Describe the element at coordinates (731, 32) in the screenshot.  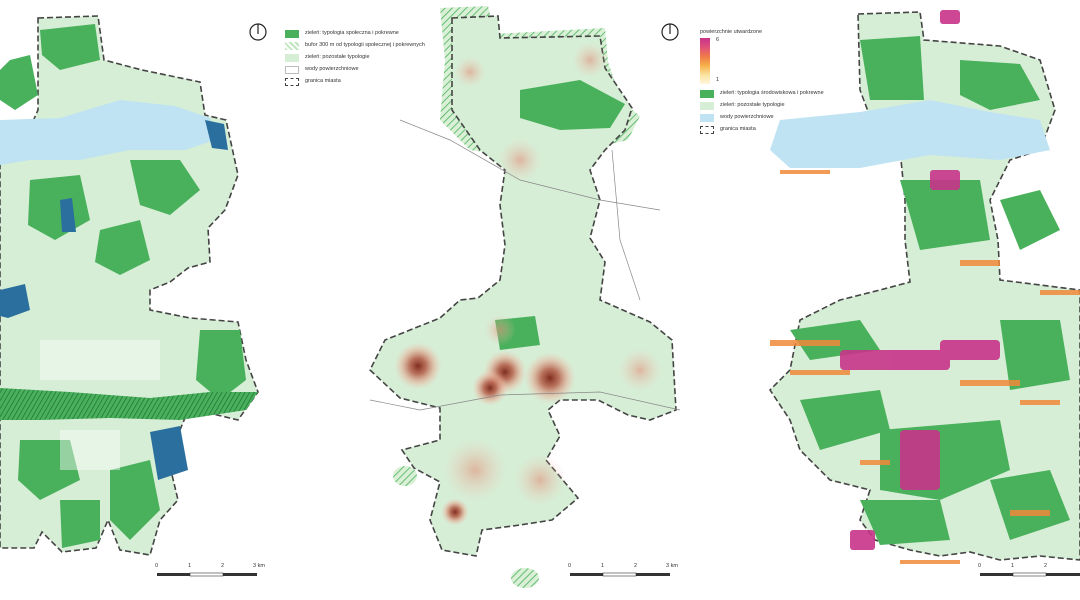
I see `ramp-title: powierzchnie utwardzone` at that location.